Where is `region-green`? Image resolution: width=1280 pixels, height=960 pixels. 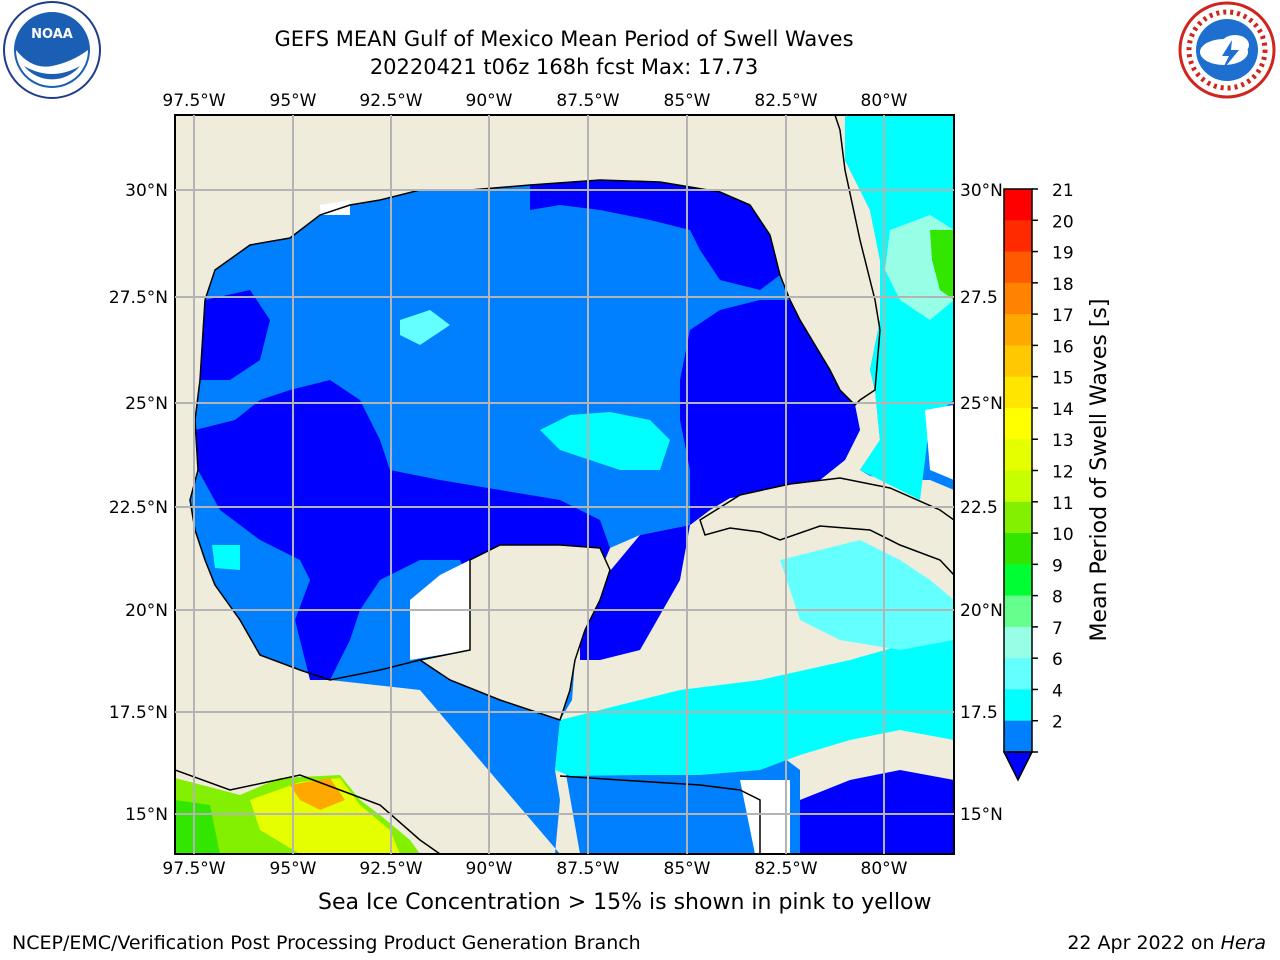
region-green is located at coordinates (942, 265).